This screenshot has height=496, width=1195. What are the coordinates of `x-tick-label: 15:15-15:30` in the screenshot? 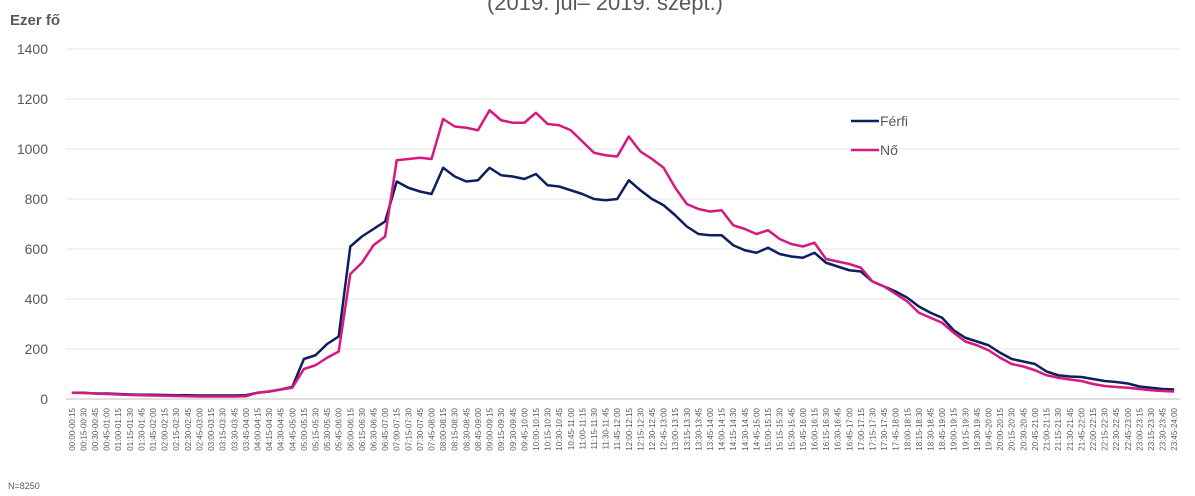 It's located at (780, 428).